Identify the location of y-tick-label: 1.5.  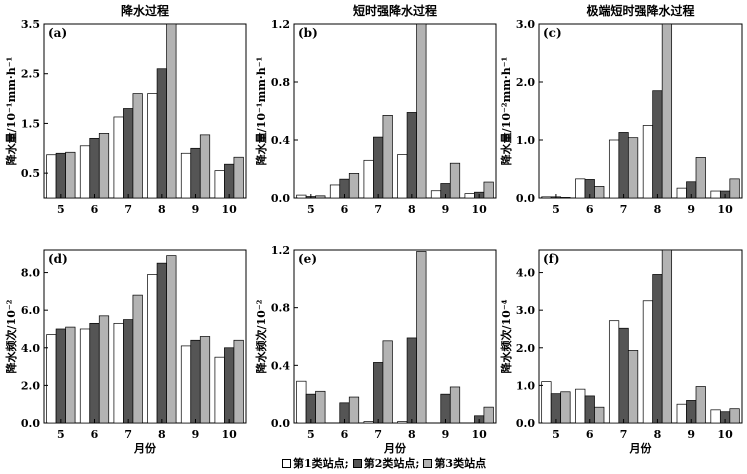
(30, 123).